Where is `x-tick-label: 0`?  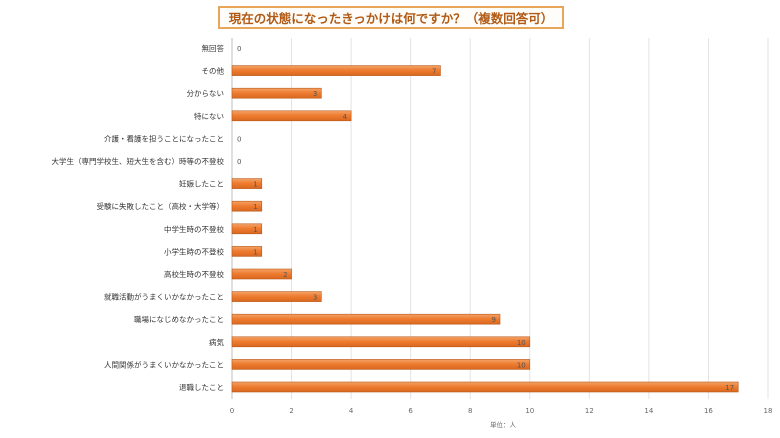 x-tick-label: 0 is located at coordinates (232, 411).